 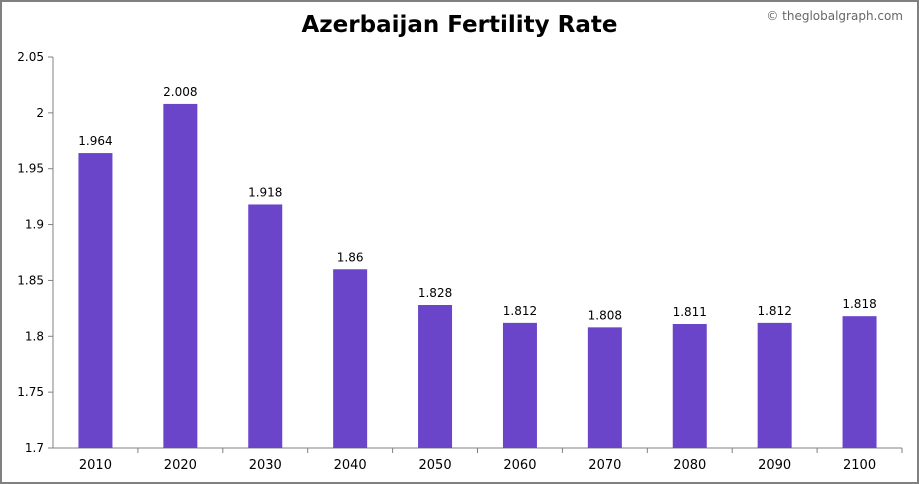 I want to click on chart-title: Azerbaijan Fertility Rate, so click(x=459, y=25).